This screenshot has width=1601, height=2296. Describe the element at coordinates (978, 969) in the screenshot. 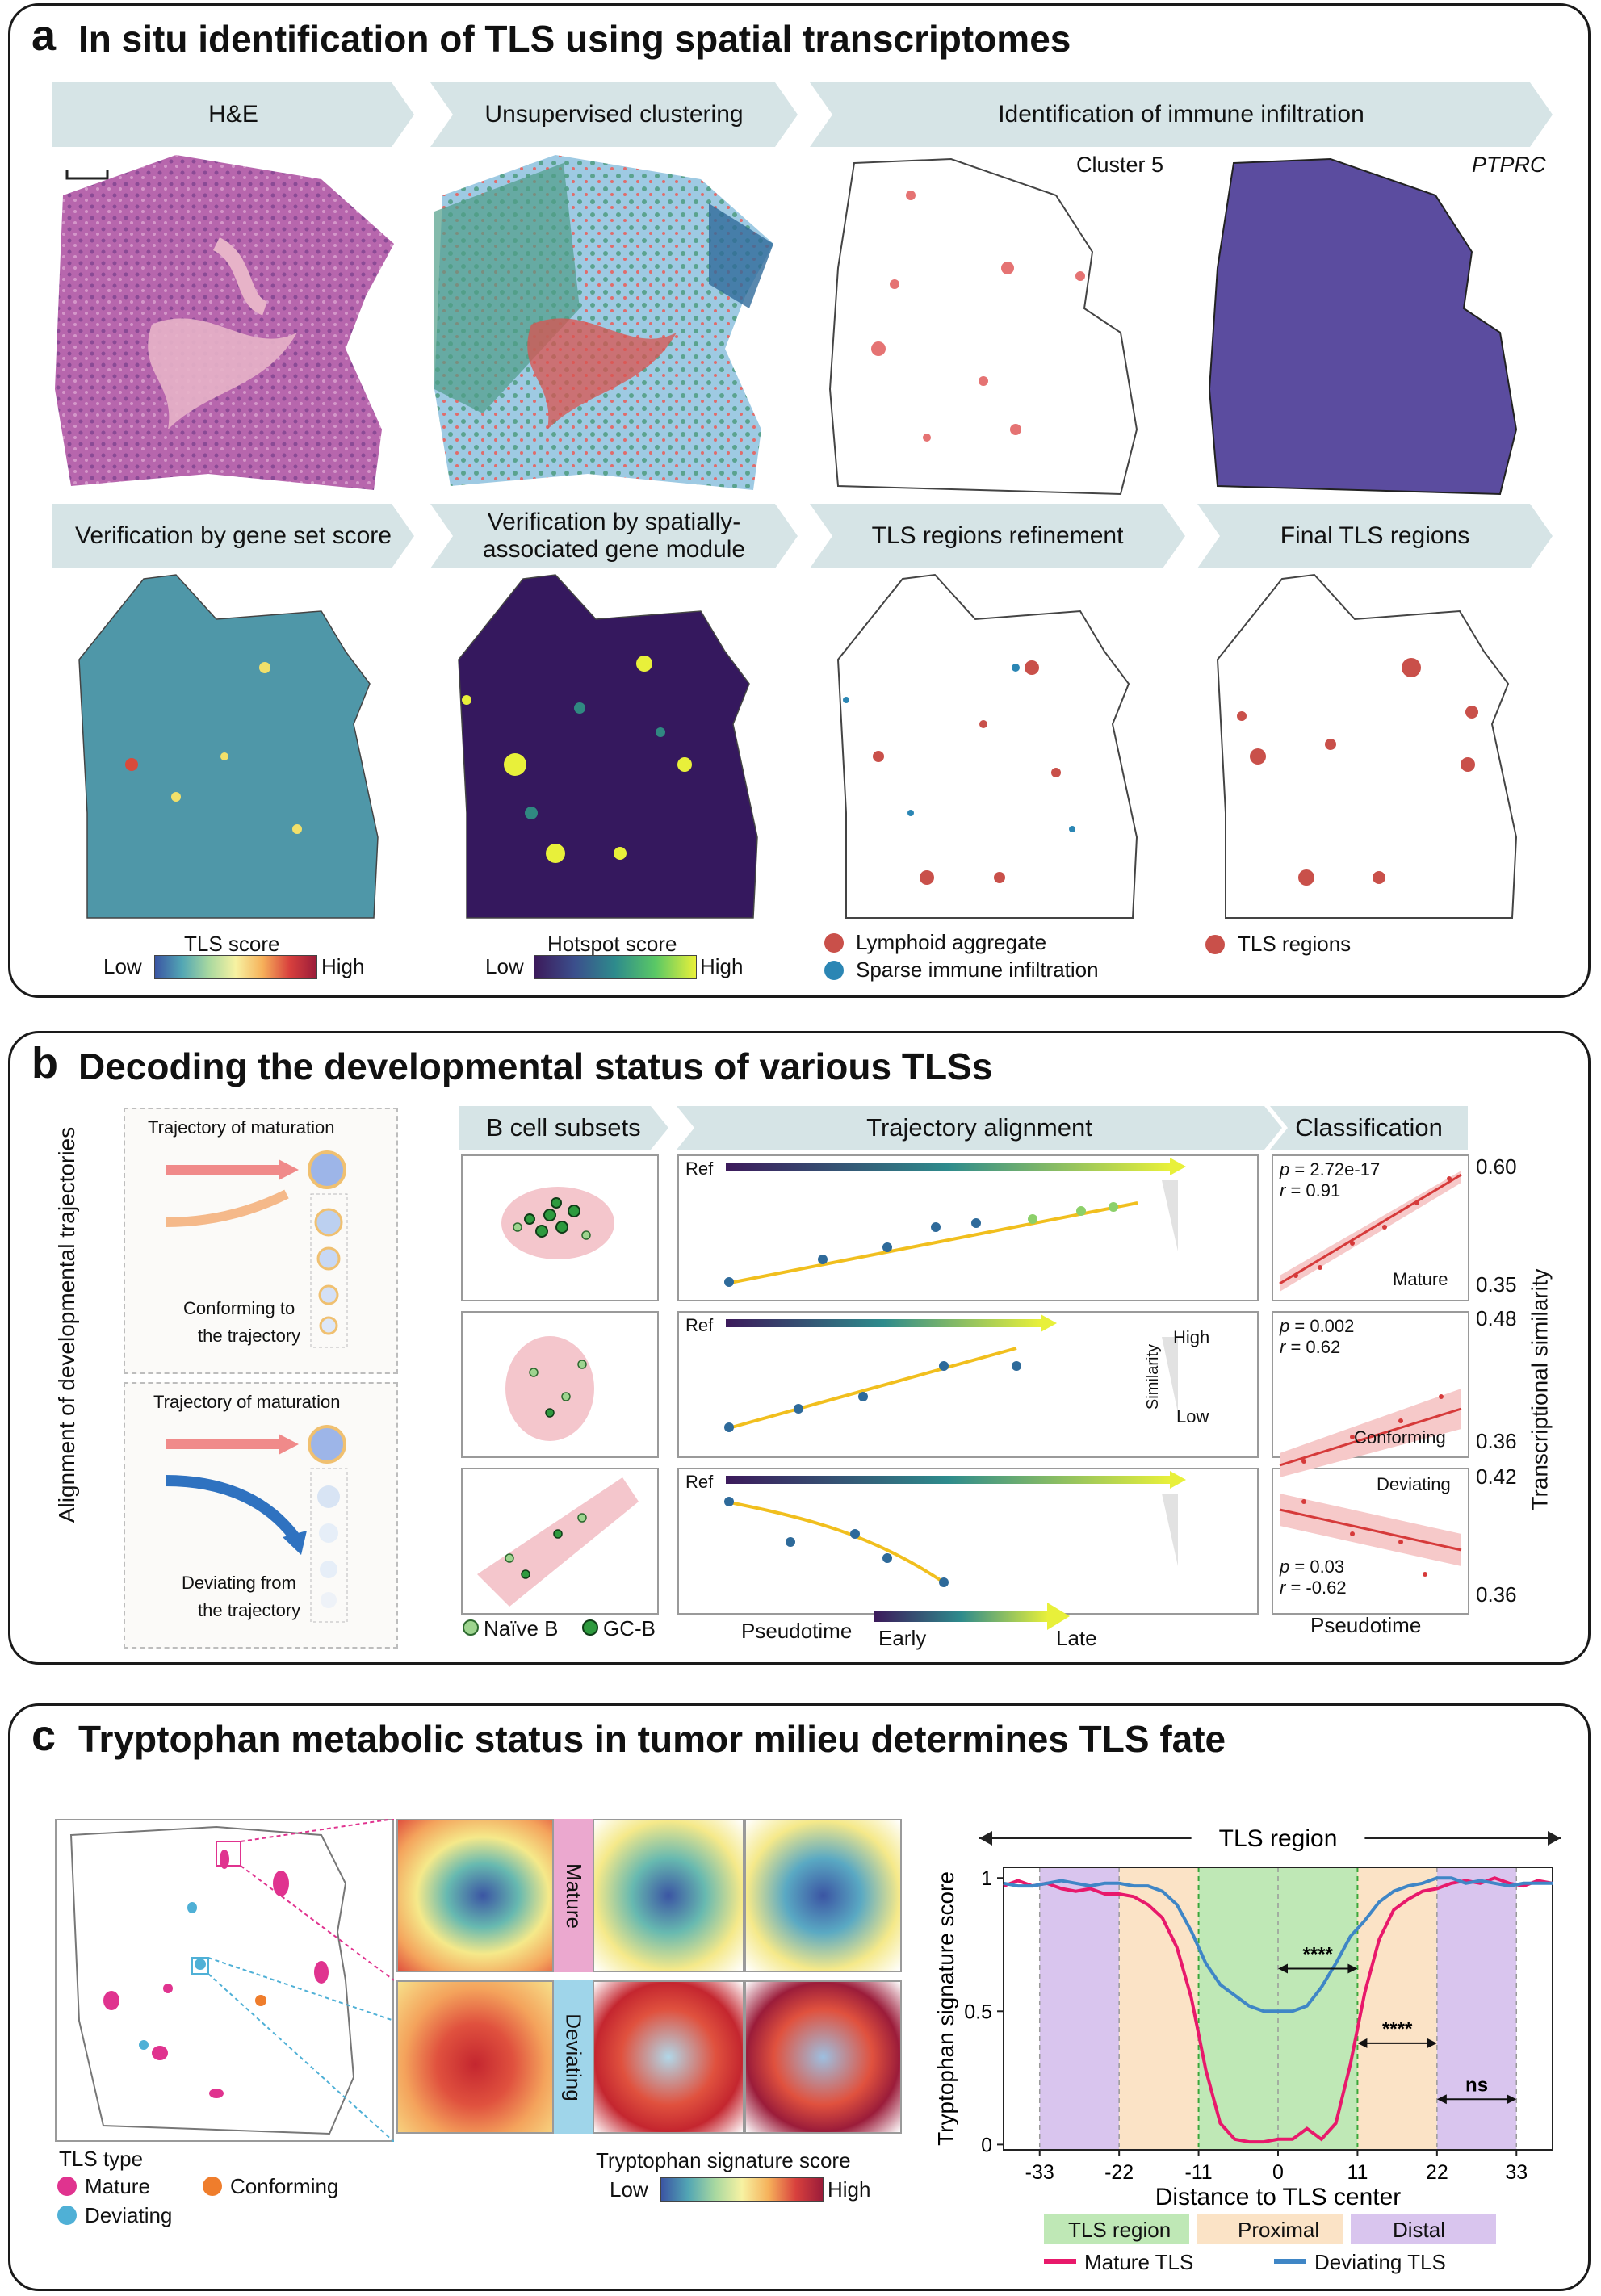

I see `legend-sparse-infiltration: Sparse immune infiltration` at that location.